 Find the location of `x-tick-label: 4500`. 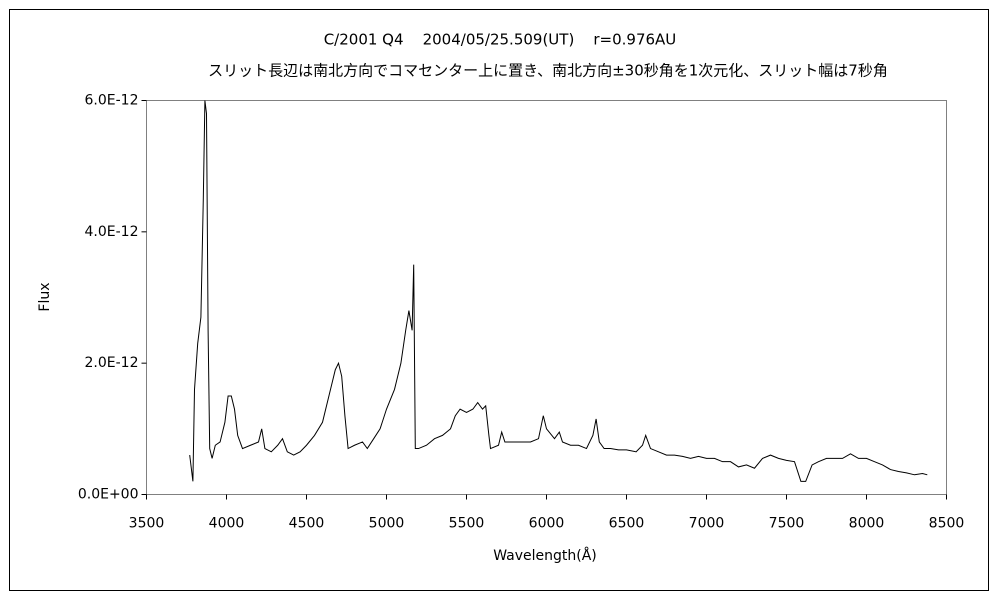

x-tick-label: 4500 is located at coordinates (307, 524).